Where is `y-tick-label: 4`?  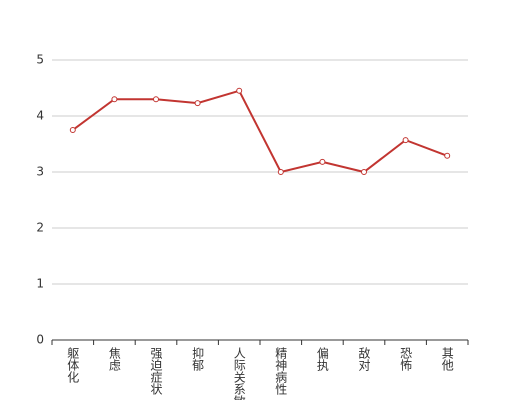
y-tick-label: 4 is located at coordinates (40, 116).